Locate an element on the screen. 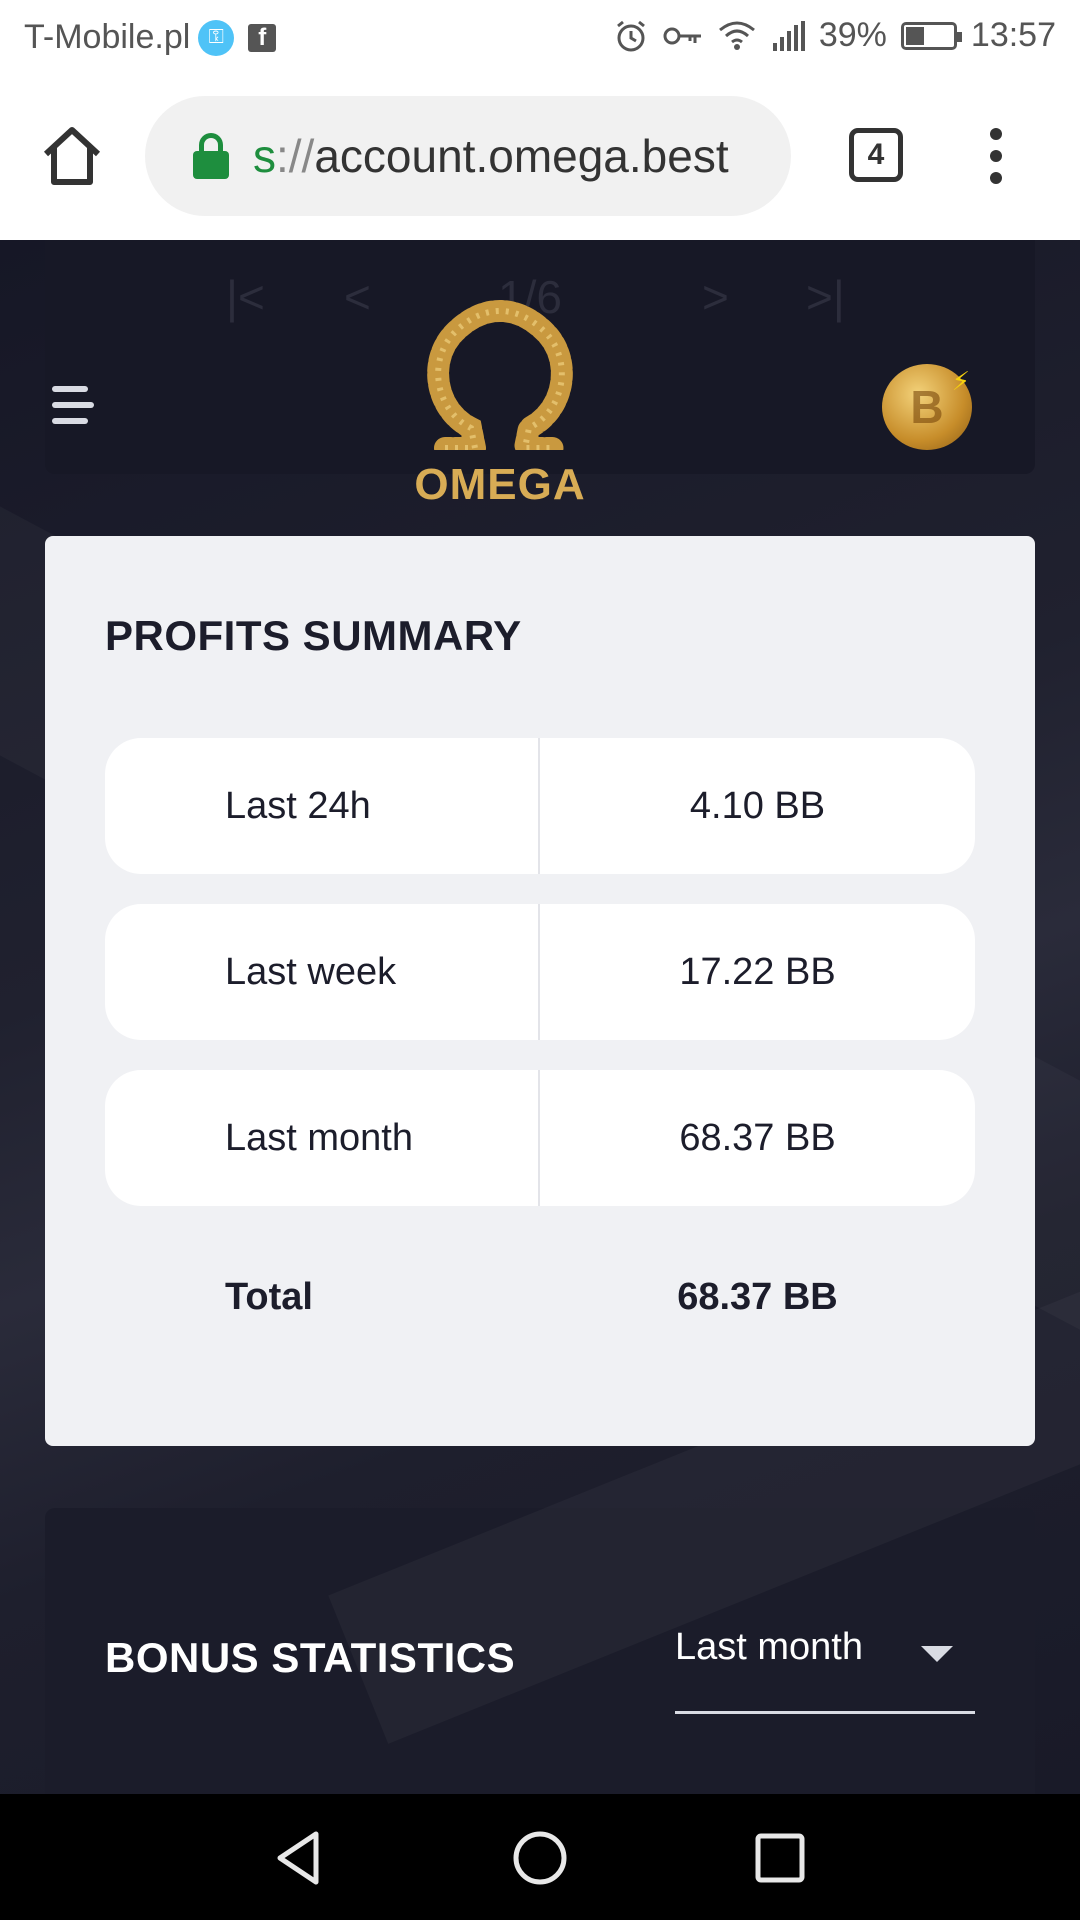 The width and height of the screenshot is (1080, 1920). home-circle-icon is located at coordinates (540, 1858).